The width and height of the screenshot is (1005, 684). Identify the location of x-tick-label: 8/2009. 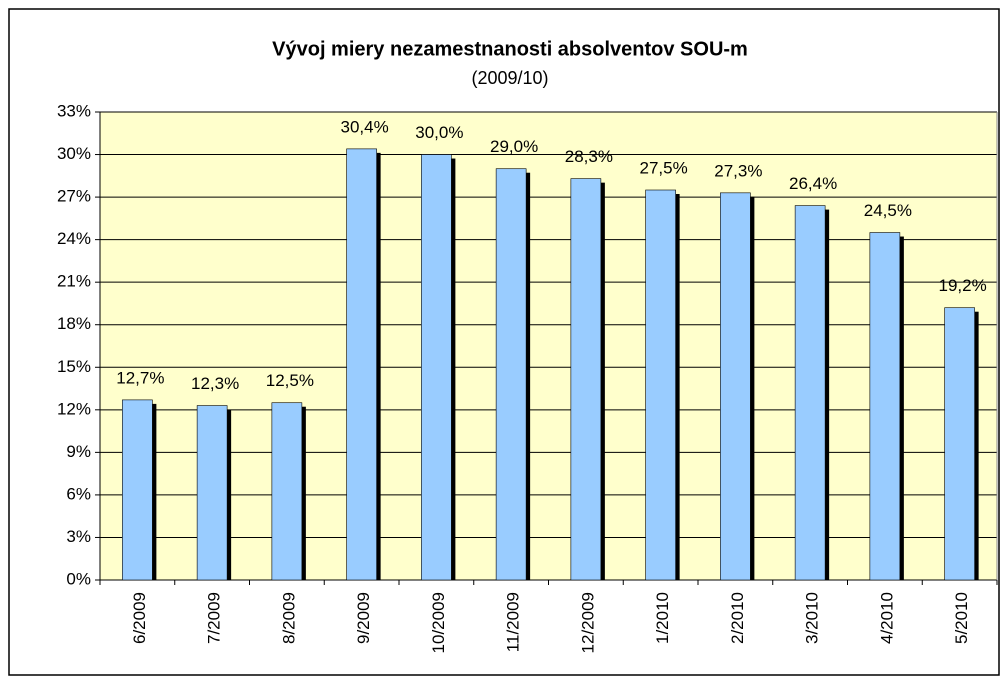
(288, 618).